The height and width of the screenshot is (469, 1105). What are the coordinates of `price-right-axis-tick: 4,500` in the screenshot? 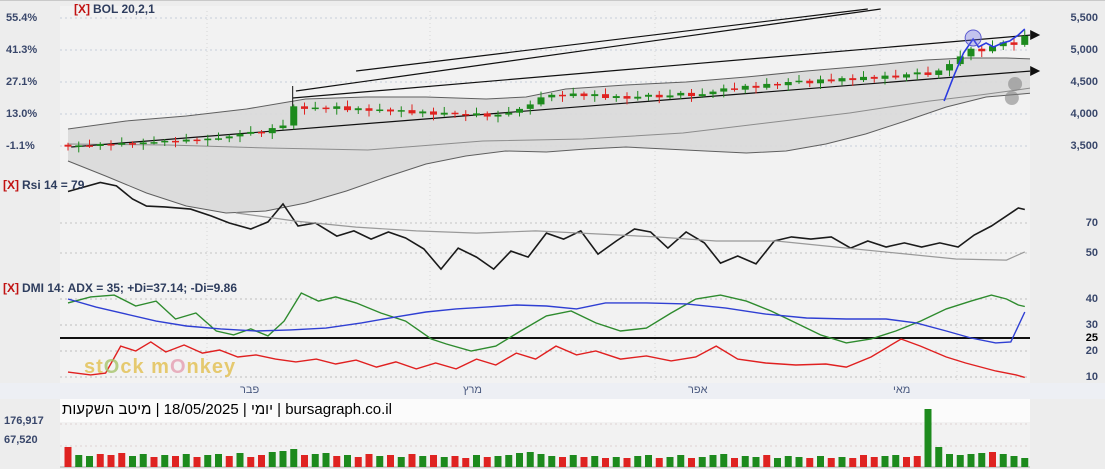 It's located at (1084, 82).